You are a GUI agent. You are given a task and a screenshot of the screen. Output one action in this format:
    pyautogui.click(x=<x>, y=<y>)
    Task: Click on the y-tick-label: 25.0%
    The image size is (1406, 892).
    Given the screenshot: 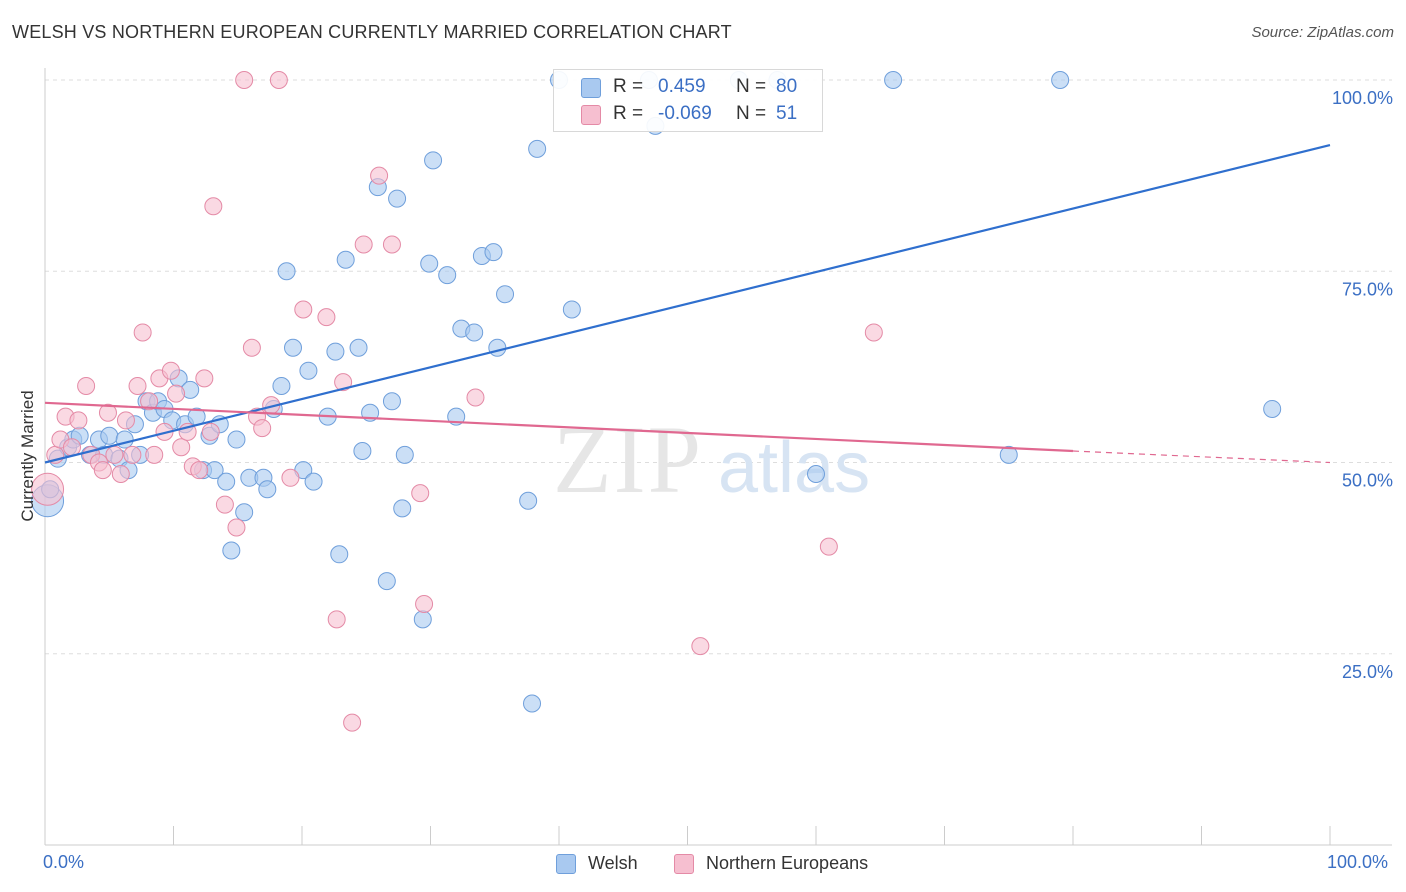 What is the action you would take?
    pyautogui.click(x=1367, y=672)
    